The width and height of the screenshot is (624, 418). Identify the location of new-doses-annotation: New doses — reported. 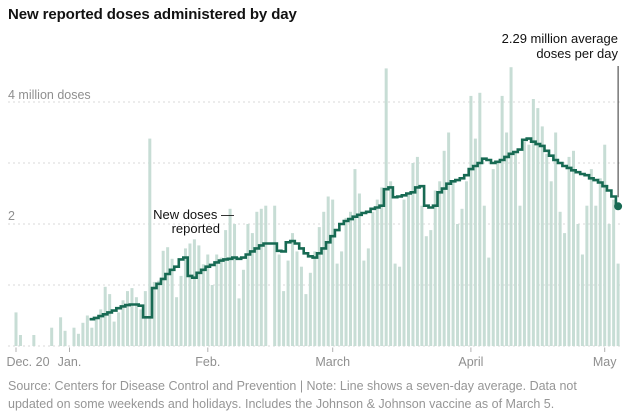
(191, 222).